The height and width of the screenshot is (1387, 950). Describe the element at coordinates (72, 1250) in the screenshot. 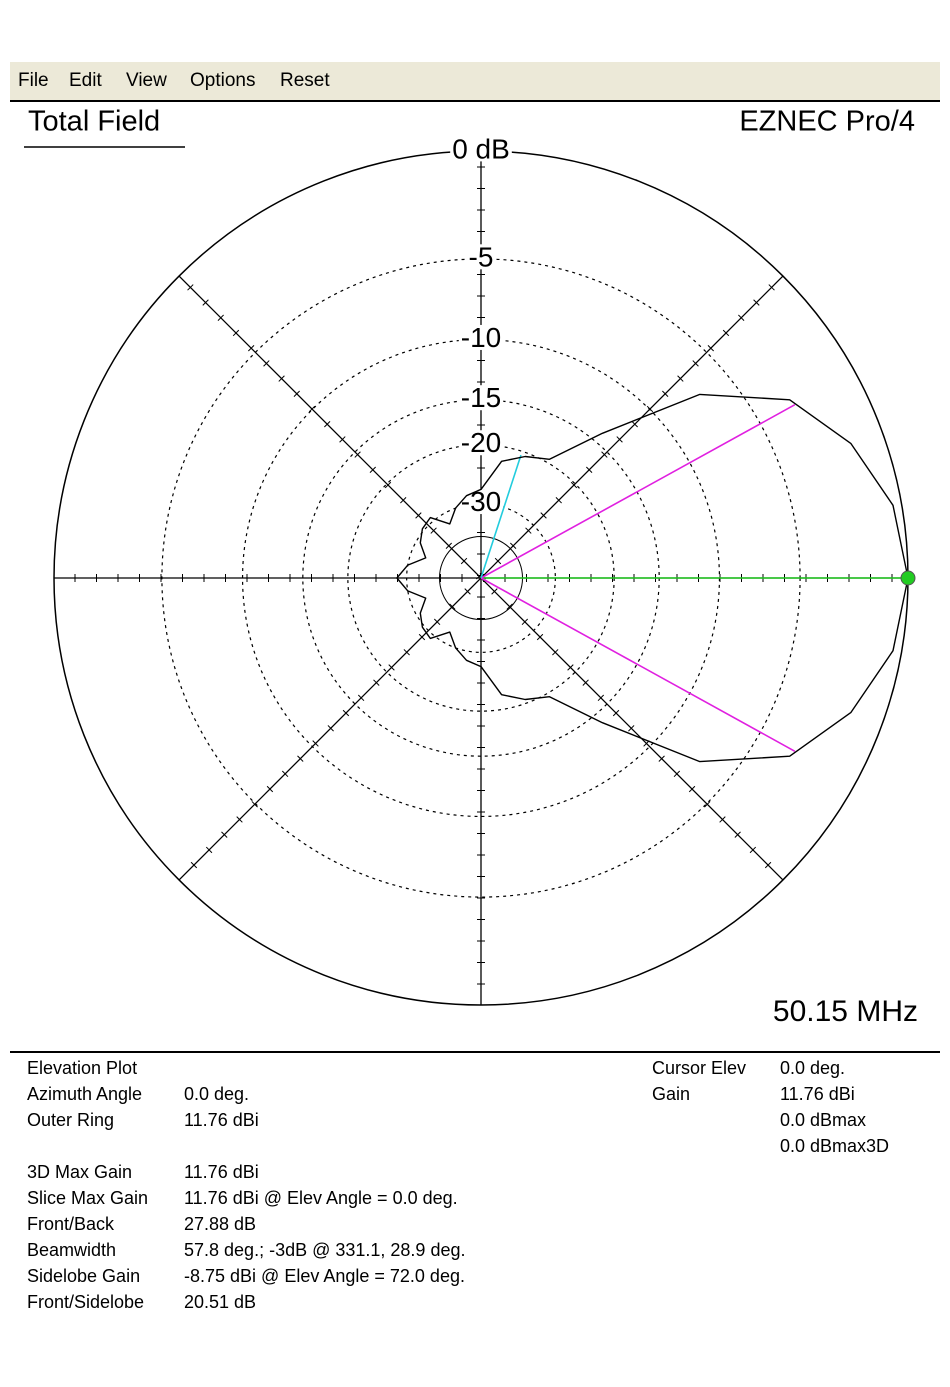

I see `info-label: Beamwidth` at that location.